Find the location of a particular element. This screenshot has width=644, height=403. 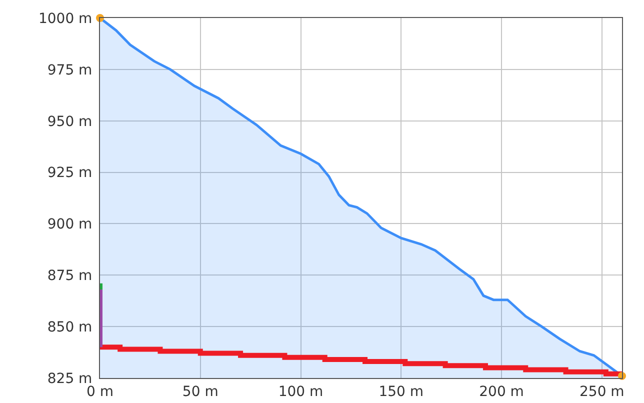

y-tick-label: 925 m is located at coordinates (69, 173).